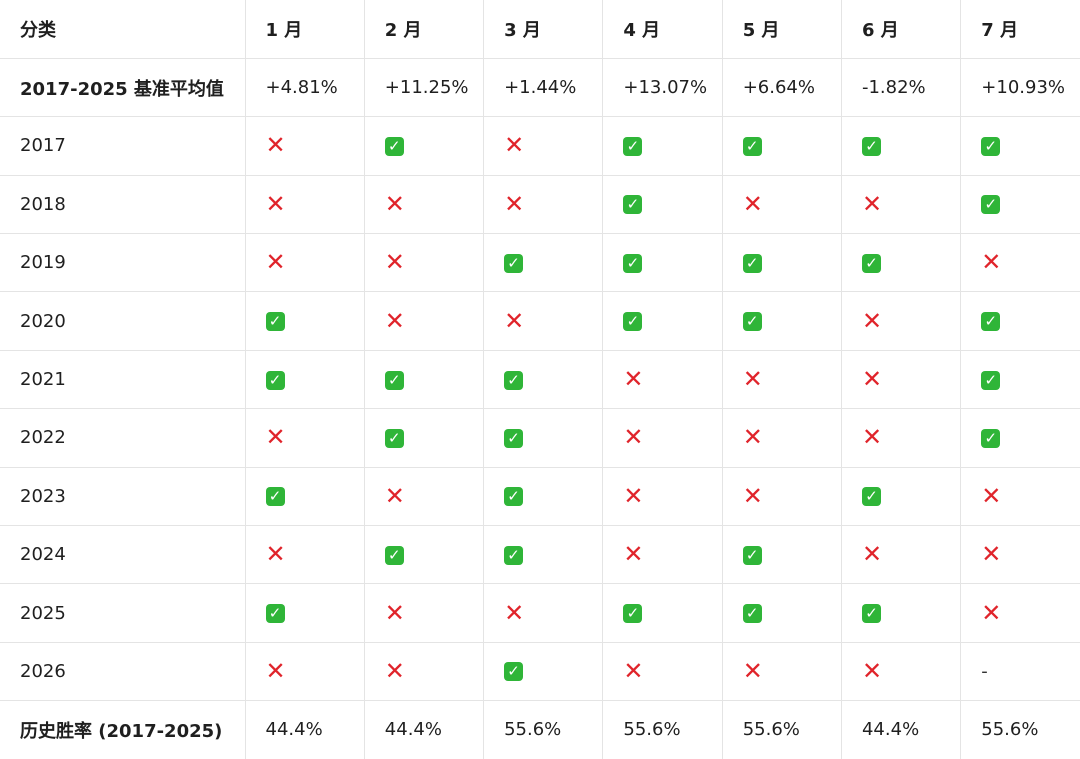 This screenshot has height=759, width=1080. I want to click on year-row: 2024 ✕ ✓ ✓ ✕ ✓ ✕ ✕, so click(540, 555).